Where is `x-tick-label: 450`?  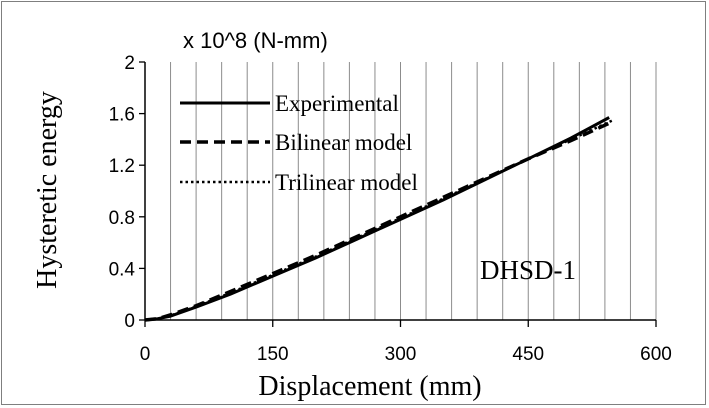
x-tick-label: 450 is located at coordinates (528, 354).